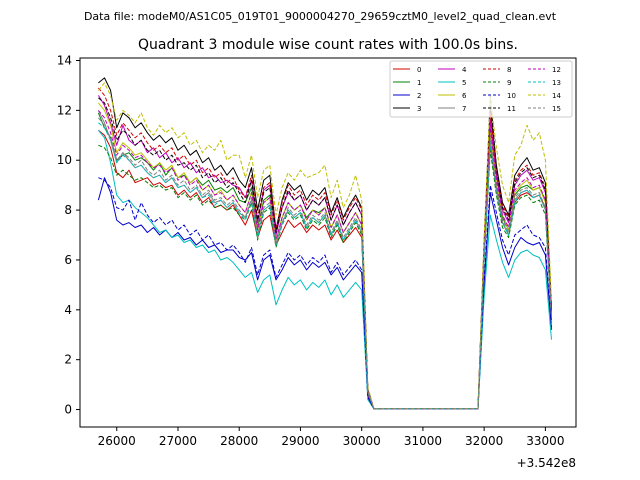  I want to click on x-tick-label: 28000, so click(239, 441).